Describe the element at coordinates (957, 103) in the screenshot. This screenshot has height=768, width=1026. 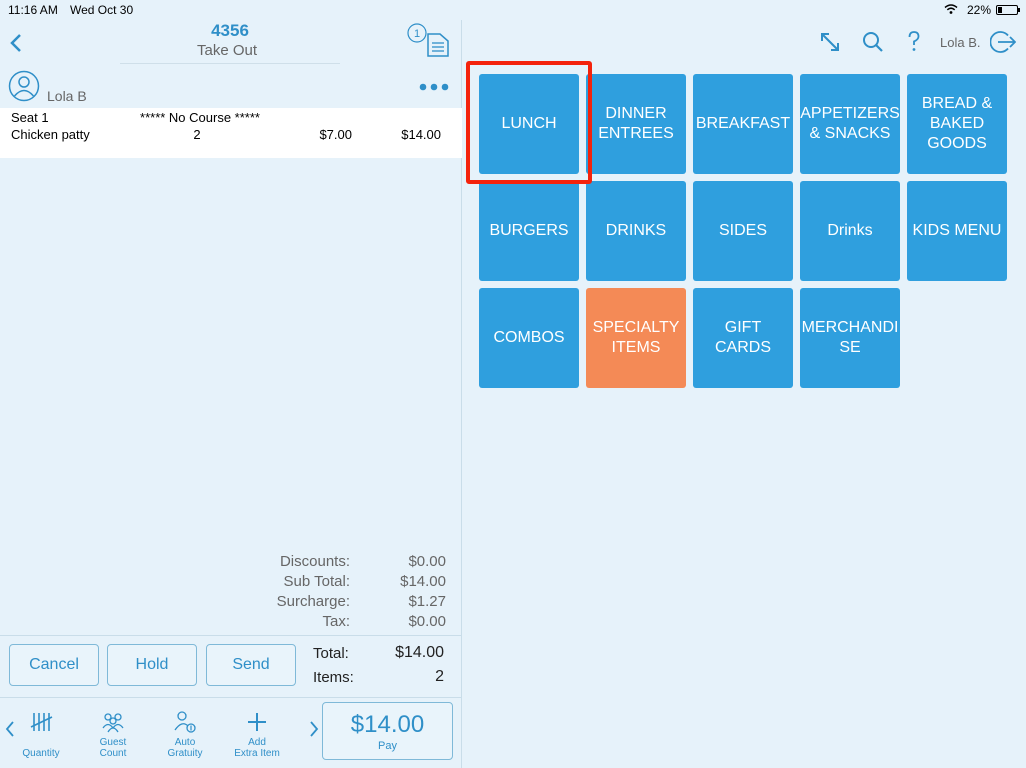
I see `category-label-line1: BREAD &` at that location.